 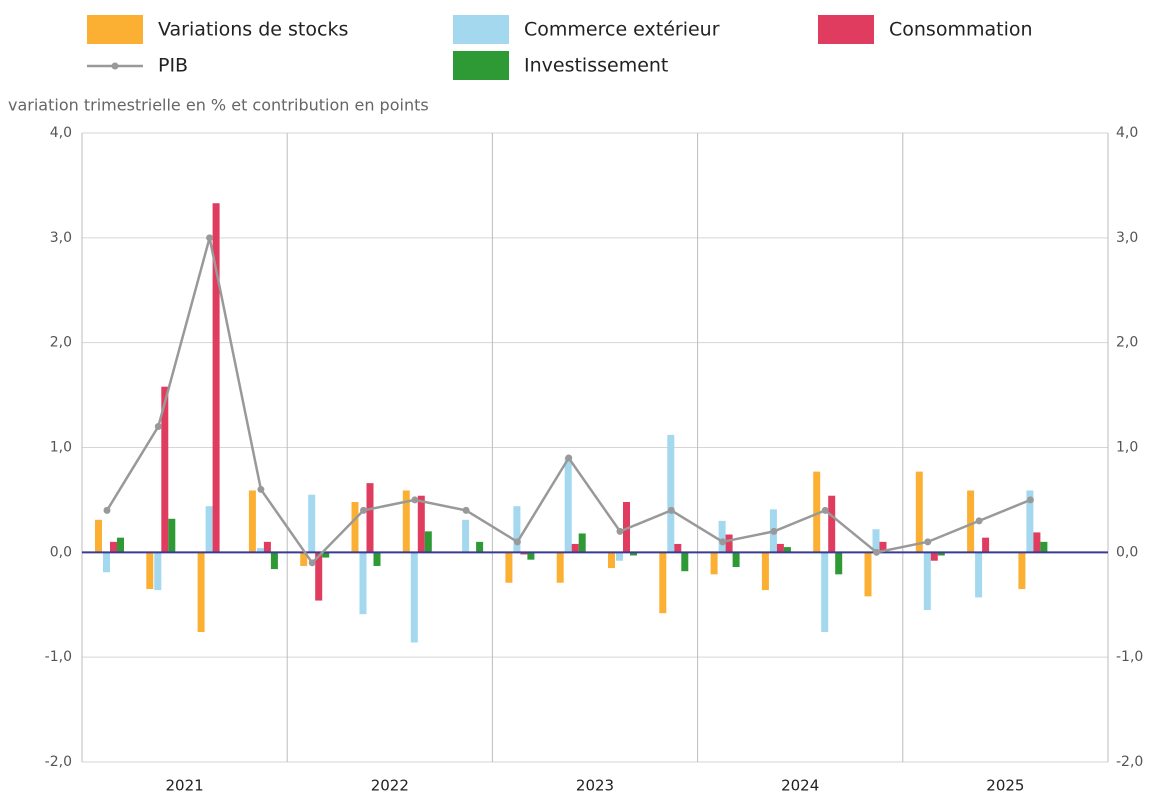 What do you see at coordinates (800, 786) in the screenshot?
I see `x-tick-label: 2024` at bounding box center [800, 786].